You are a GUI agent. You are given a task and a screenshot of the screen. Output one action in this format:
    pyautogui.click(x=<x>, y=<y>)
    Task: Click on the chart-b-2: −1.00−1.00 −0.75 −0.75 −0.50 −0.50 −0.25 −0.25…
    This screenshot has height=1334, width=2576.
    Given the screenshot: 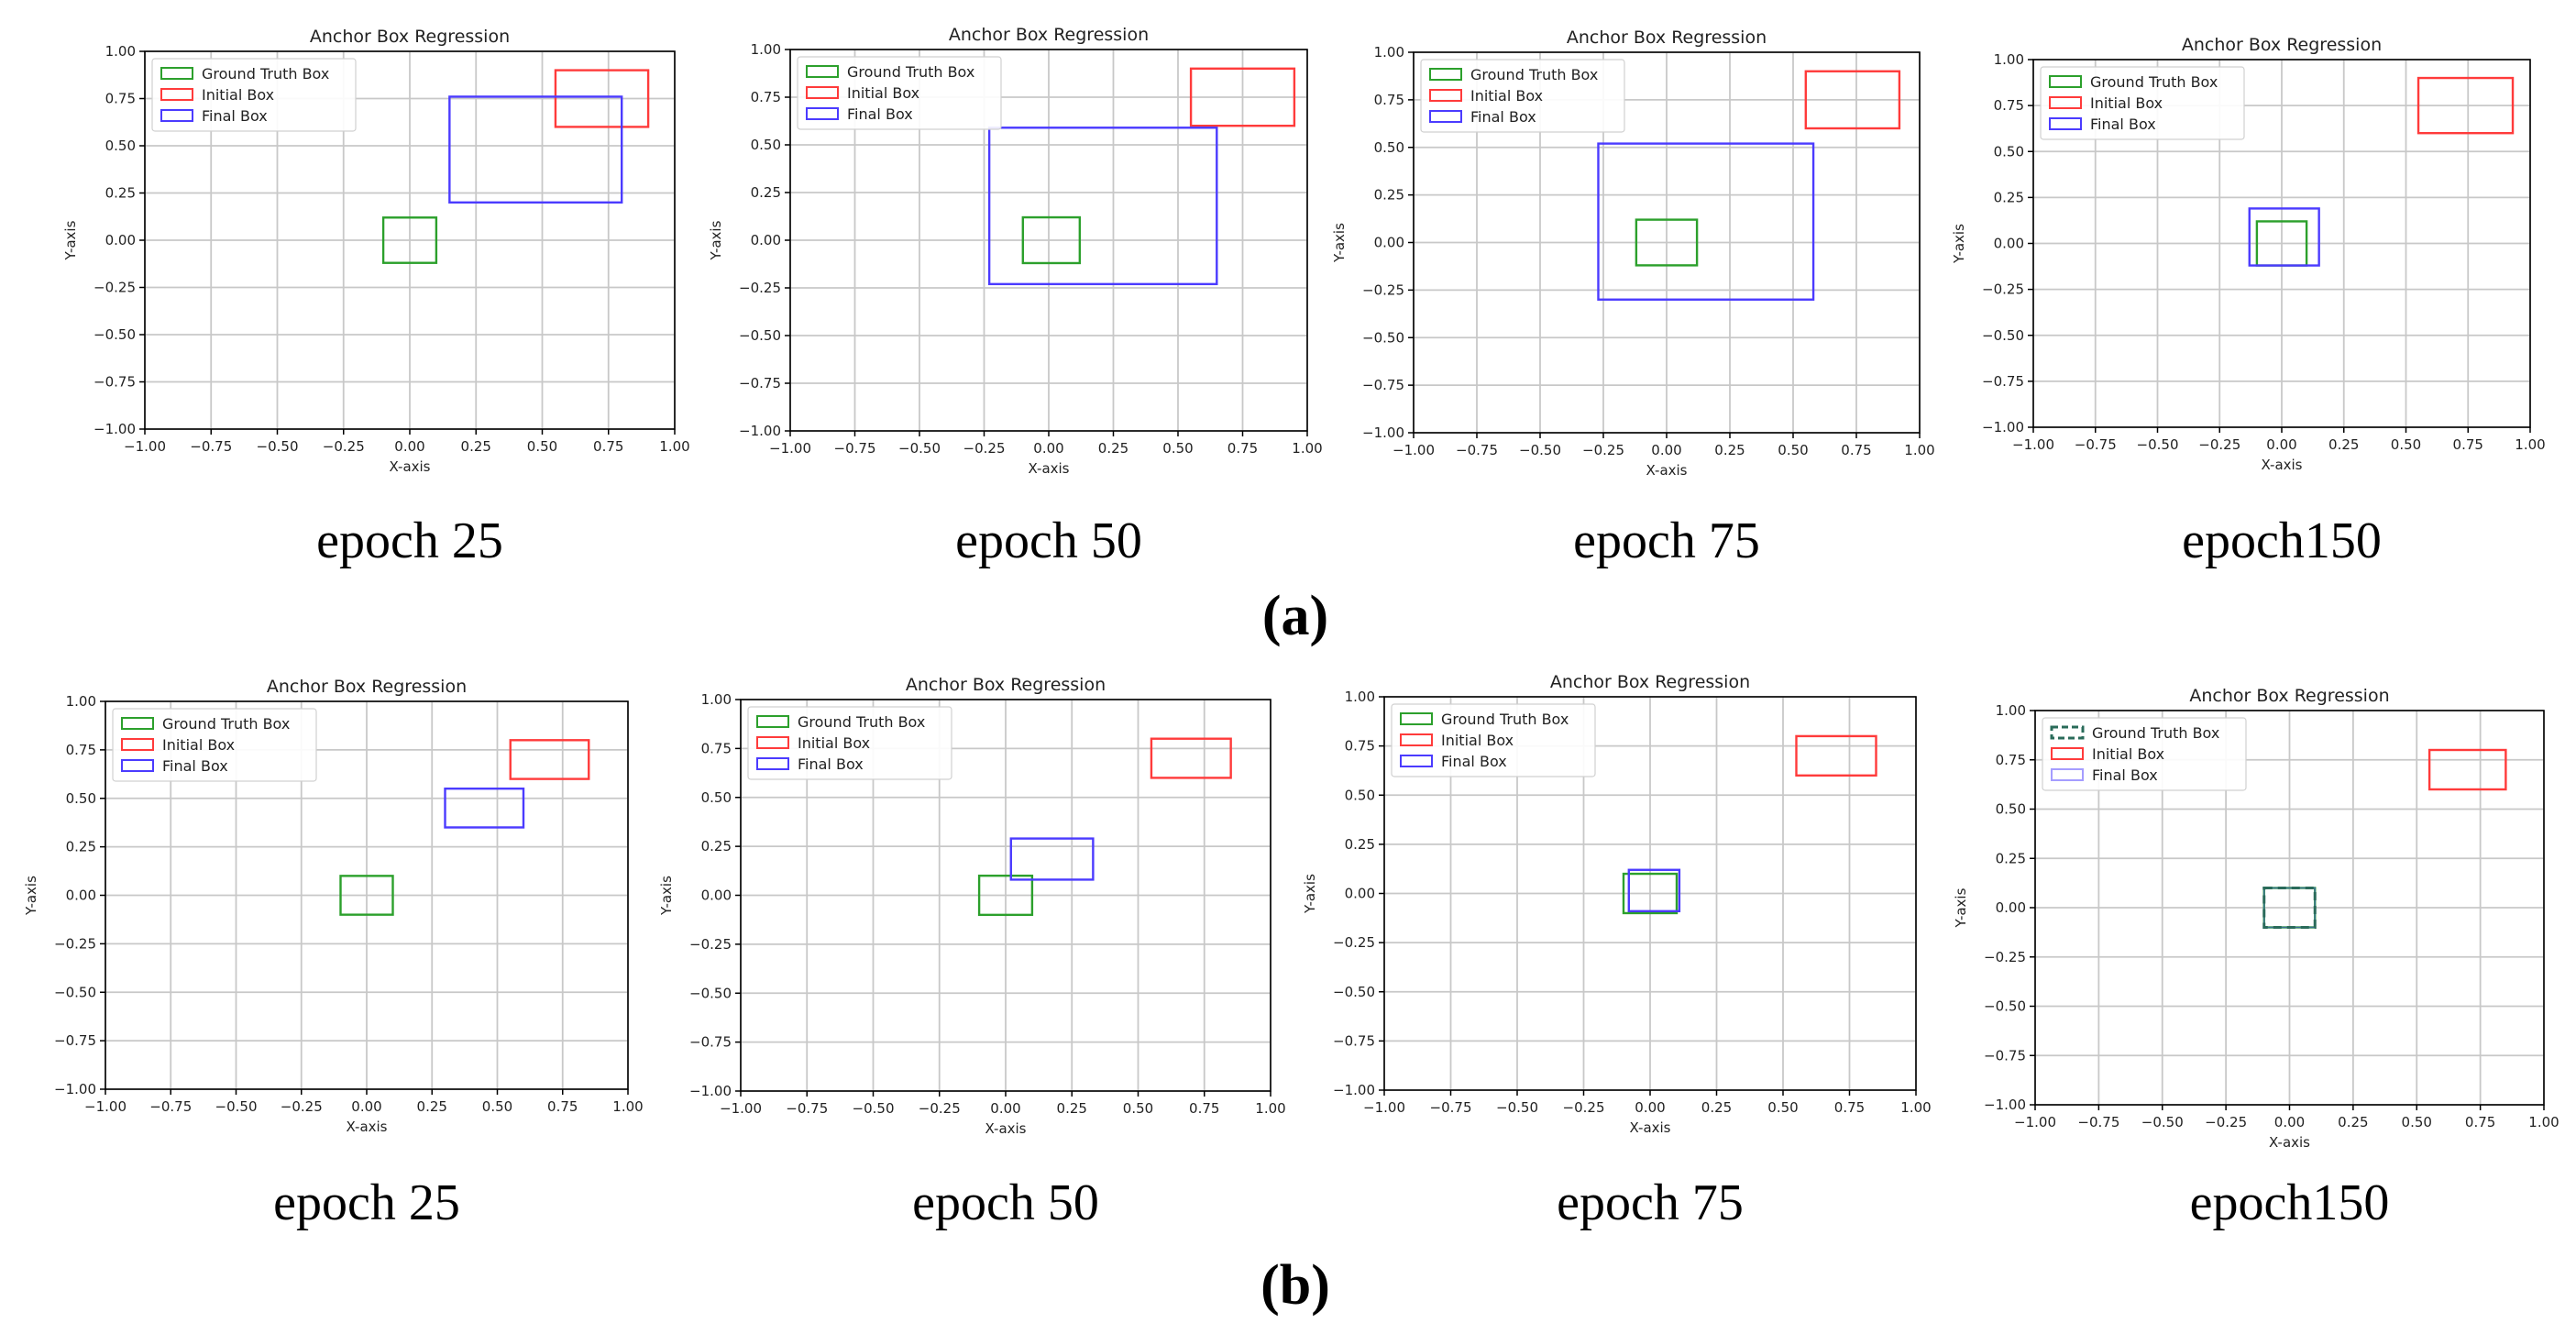 What is the action you would take?
    pyautogui.click(x=972, y=953)
    